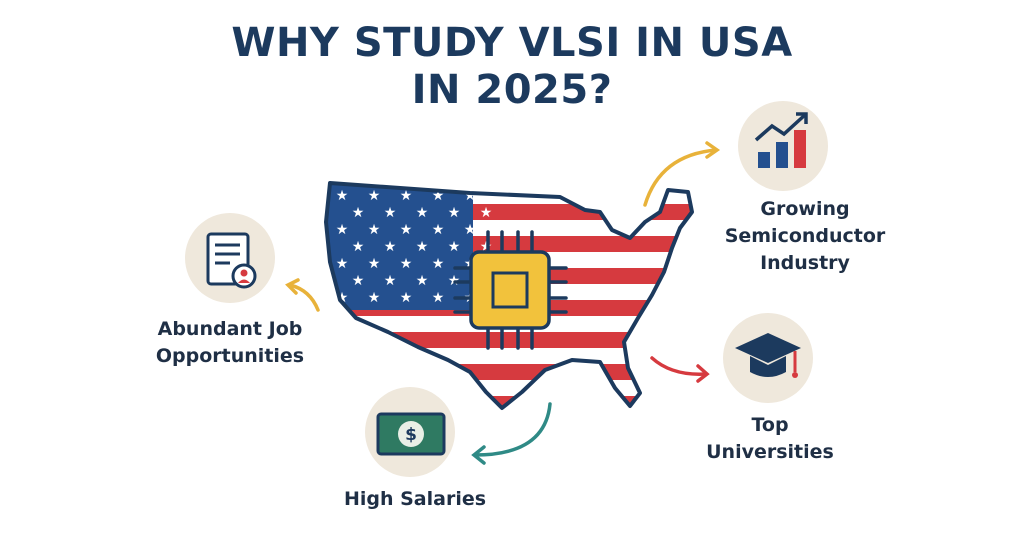 The width and height of the screenshot is (1024, 536). Describe the element at coordinates (679, 366) in the screenshot. I see `arrow-to-universities` at that location.